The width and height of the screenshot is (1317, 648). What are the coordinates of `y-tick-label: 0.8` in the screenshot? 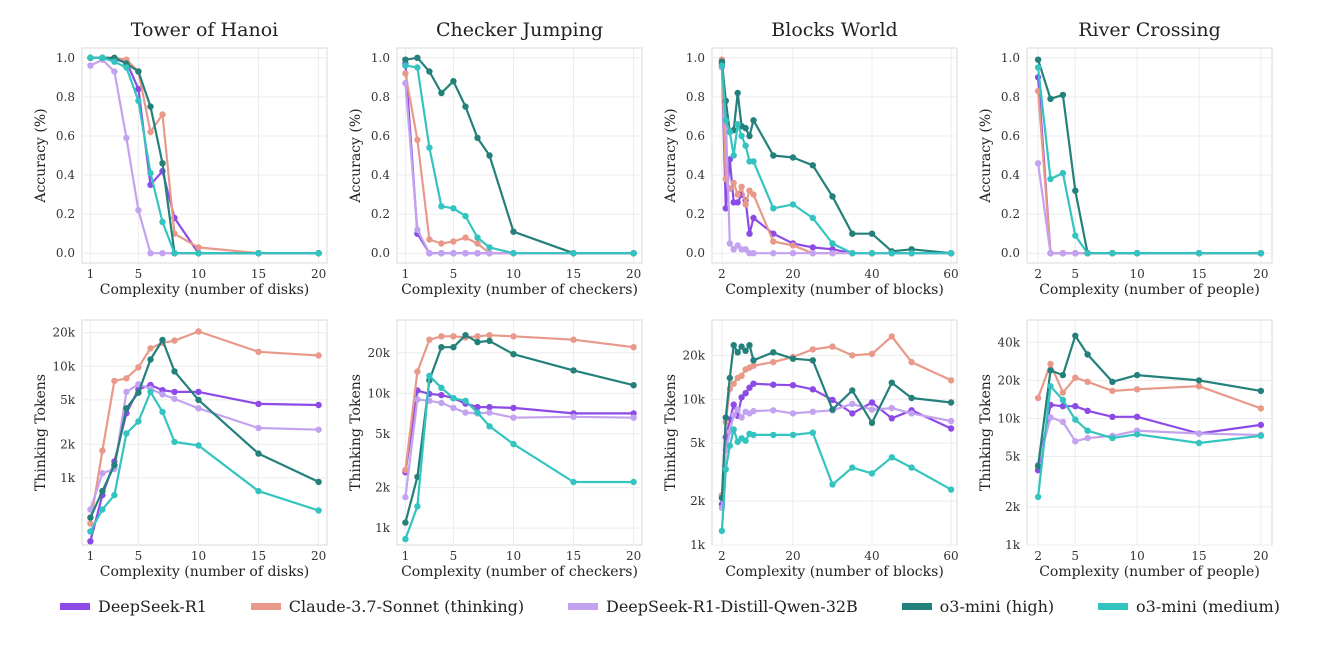 It's located at (695, 97).